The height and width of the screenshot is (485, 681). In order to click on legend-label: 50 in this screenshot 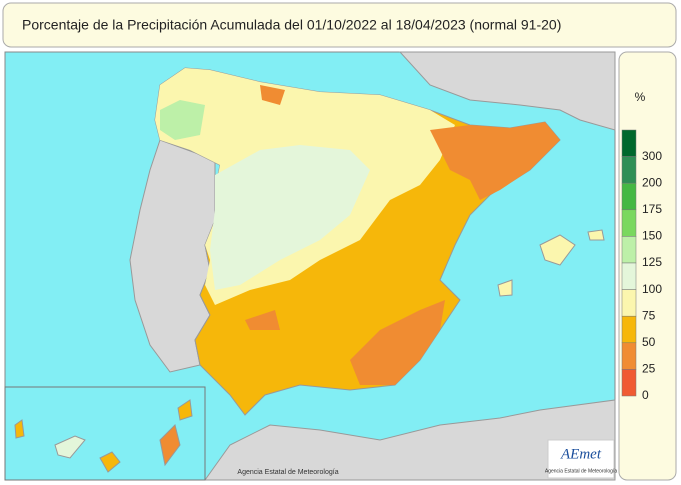, I will do `click(649, 342)`.